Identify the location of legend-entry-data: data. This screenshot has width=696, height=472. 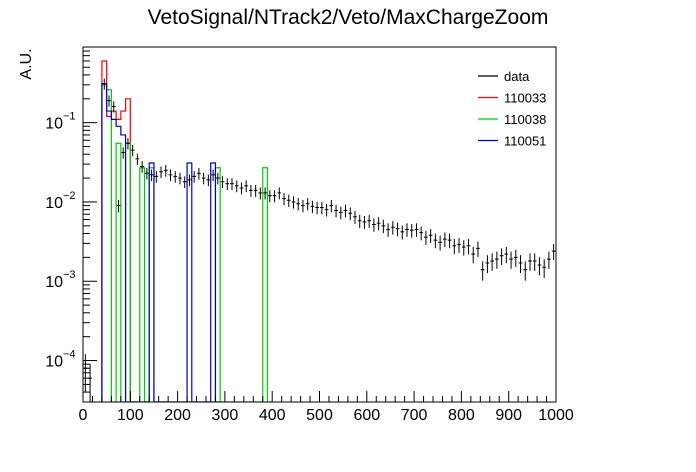
(504, 76).